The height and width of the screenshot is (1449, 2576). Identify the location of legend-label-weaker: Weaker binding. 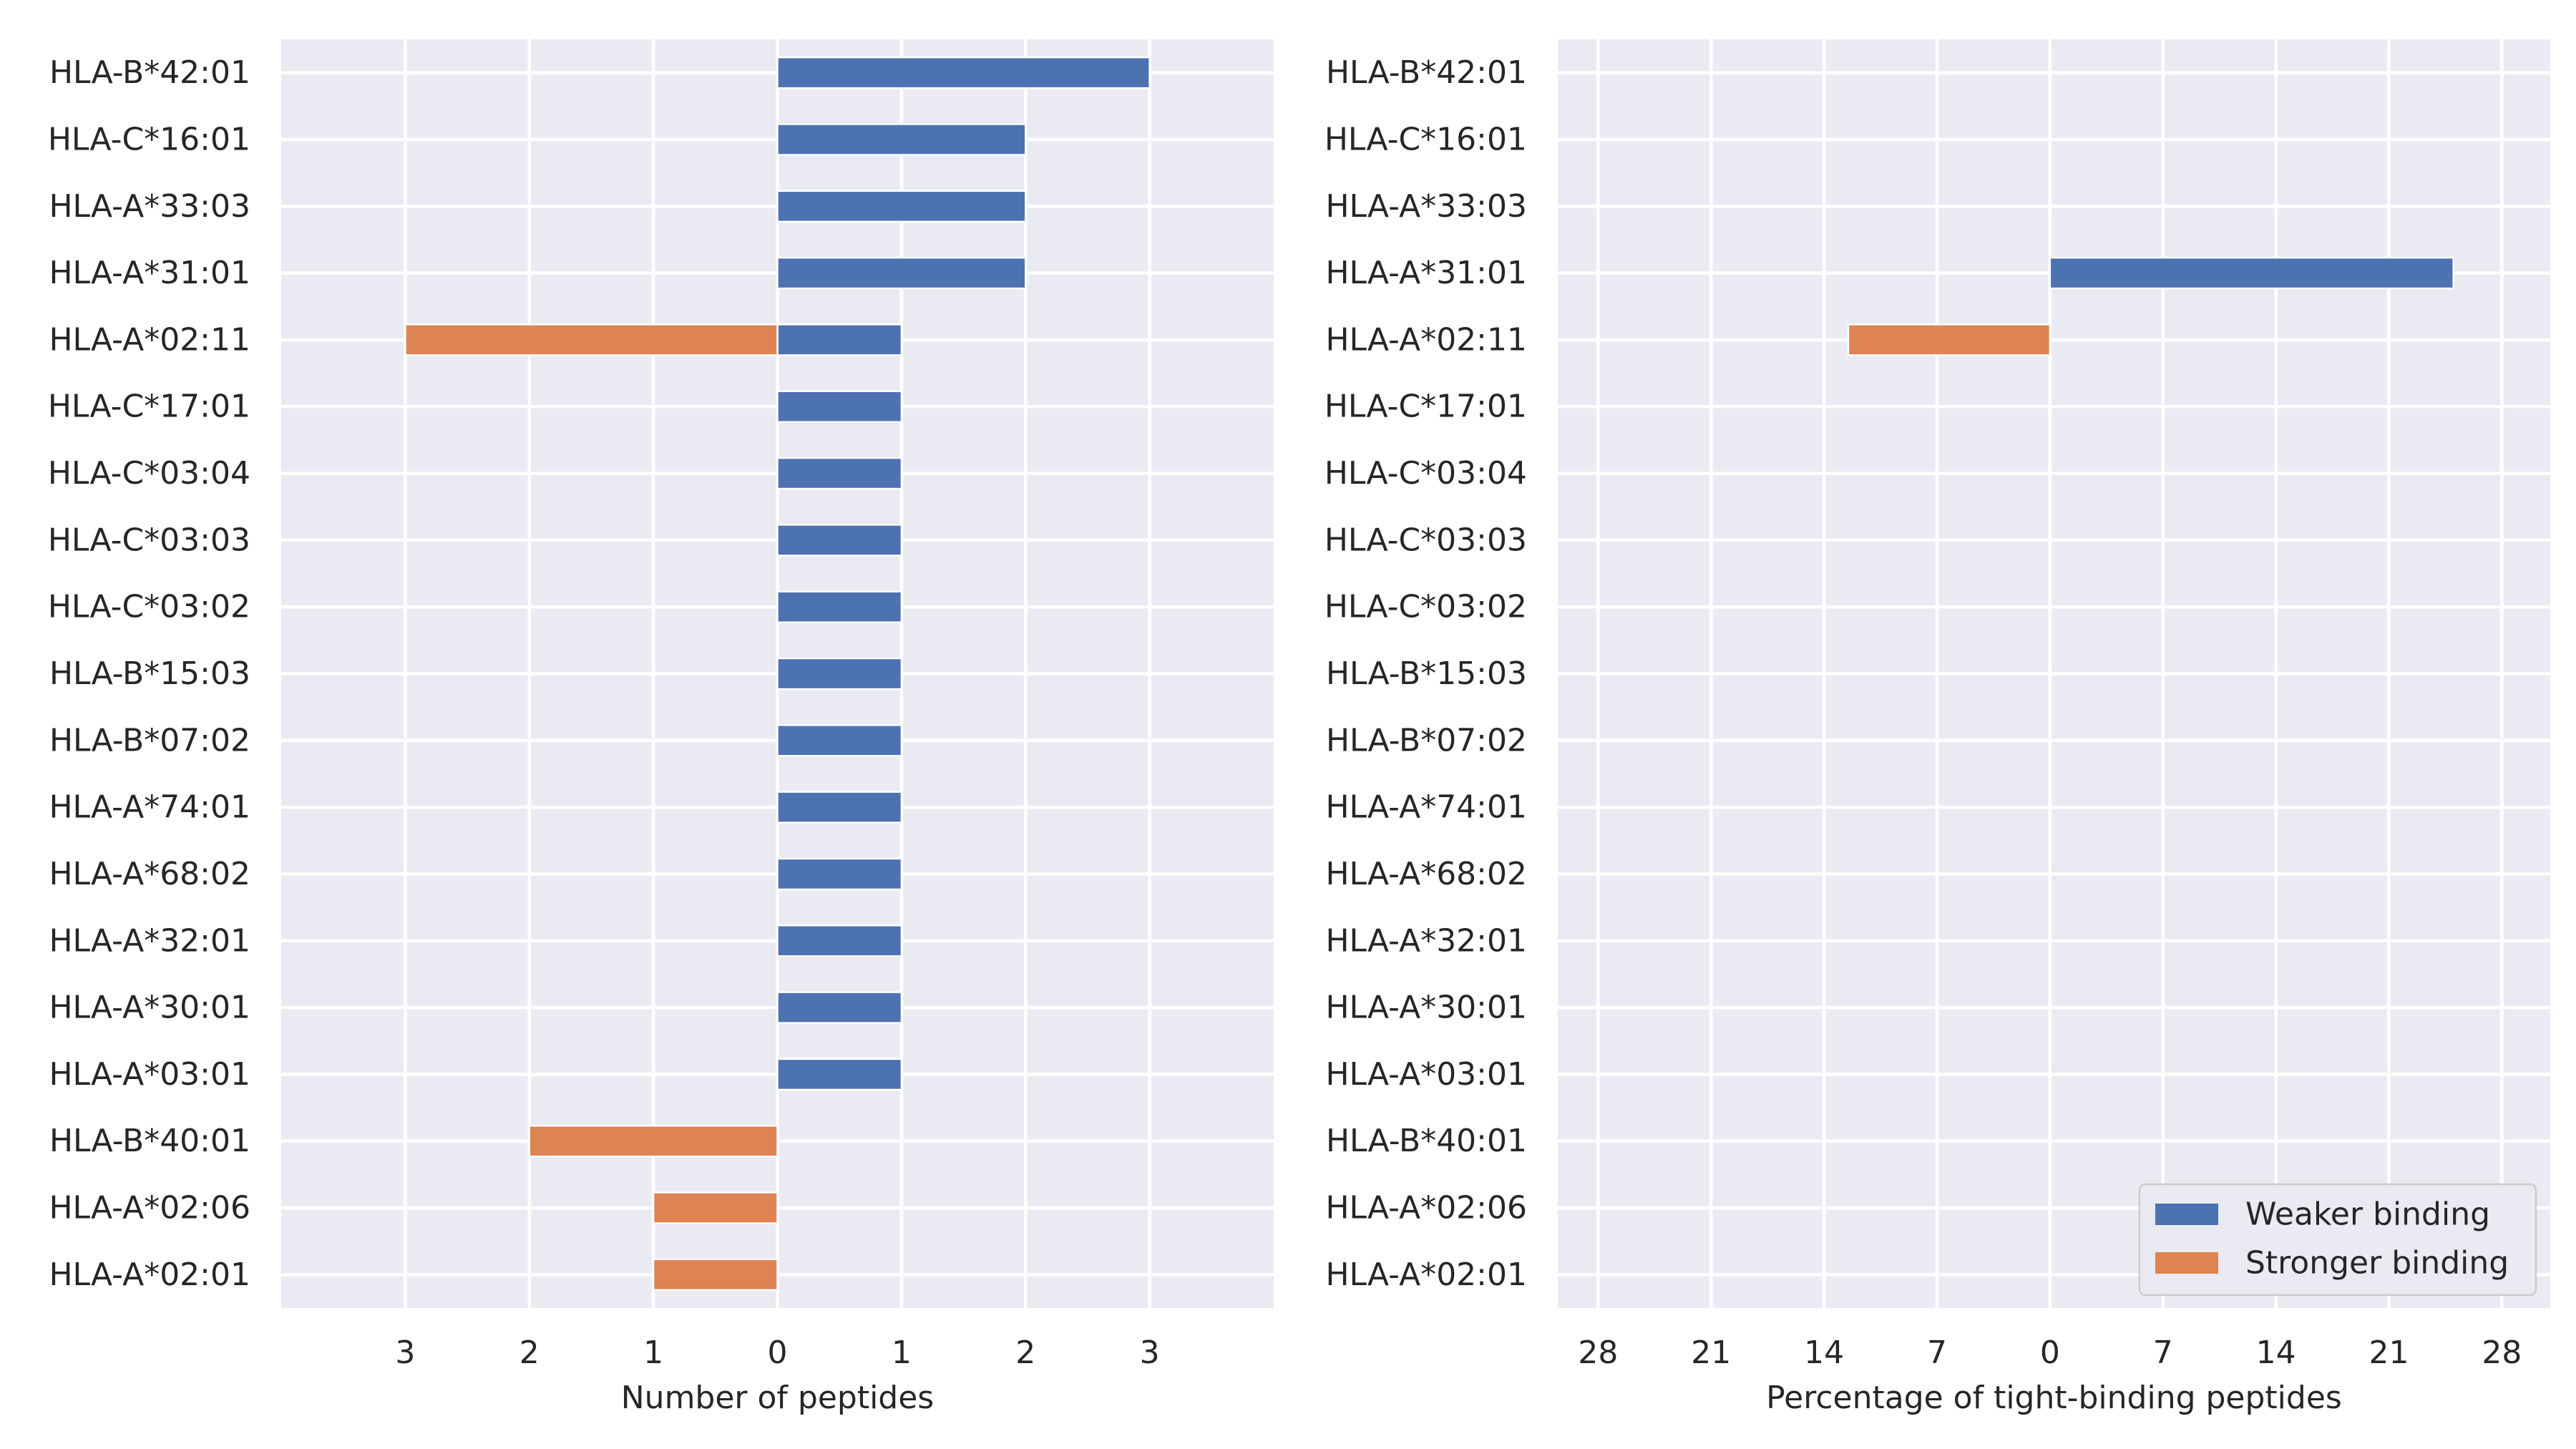
(2367, 1214).